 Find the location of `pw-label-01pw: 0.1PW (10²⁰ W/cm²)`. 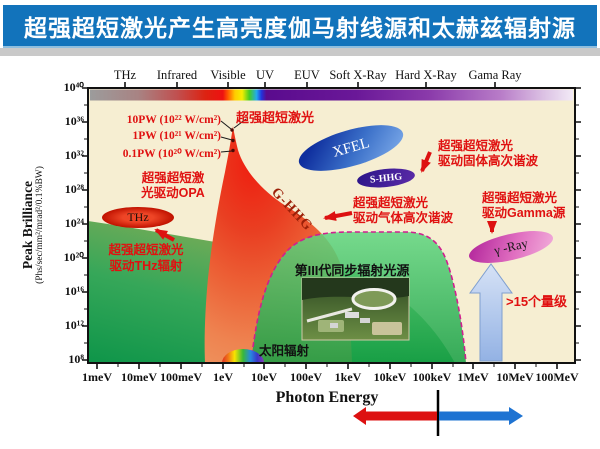

pw-label-01pw: 0.1PW (10²⁰ W/cm²) is located at coordinates (171, 154).